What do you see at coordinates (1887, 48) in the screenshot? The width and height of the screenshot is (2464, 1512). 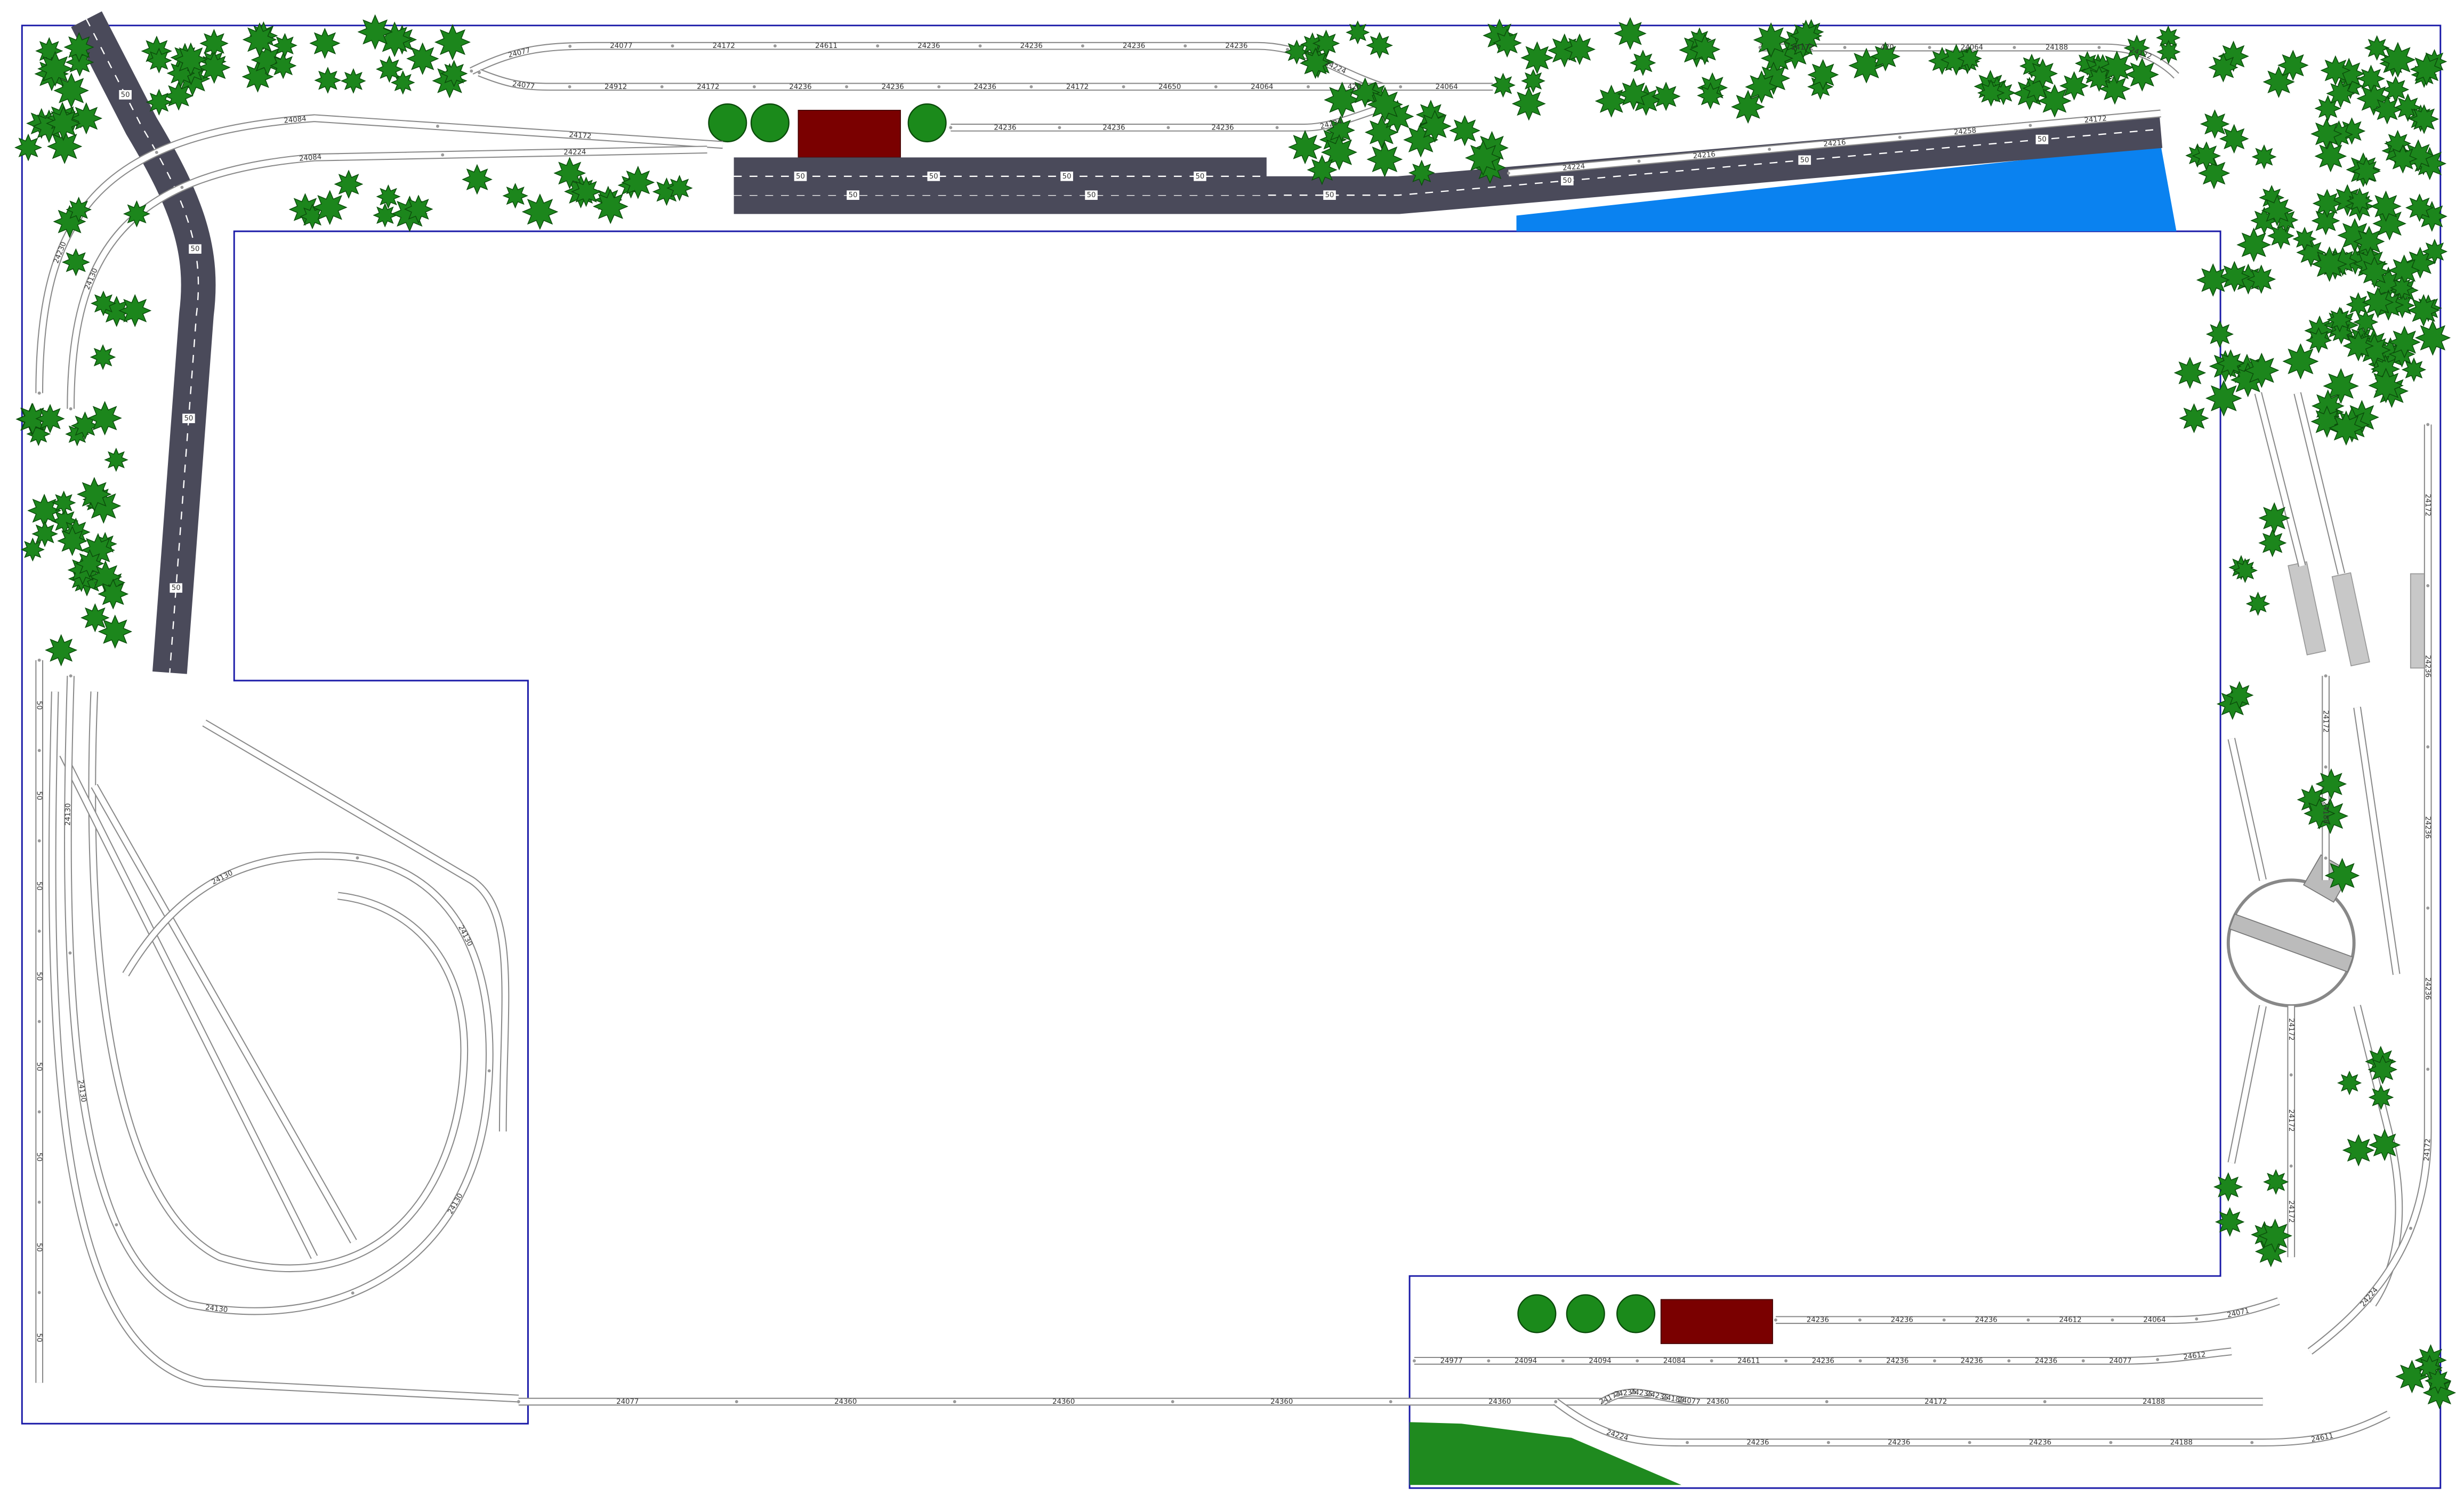 I see `track-label: 420` at bounding box center [1887, 48].